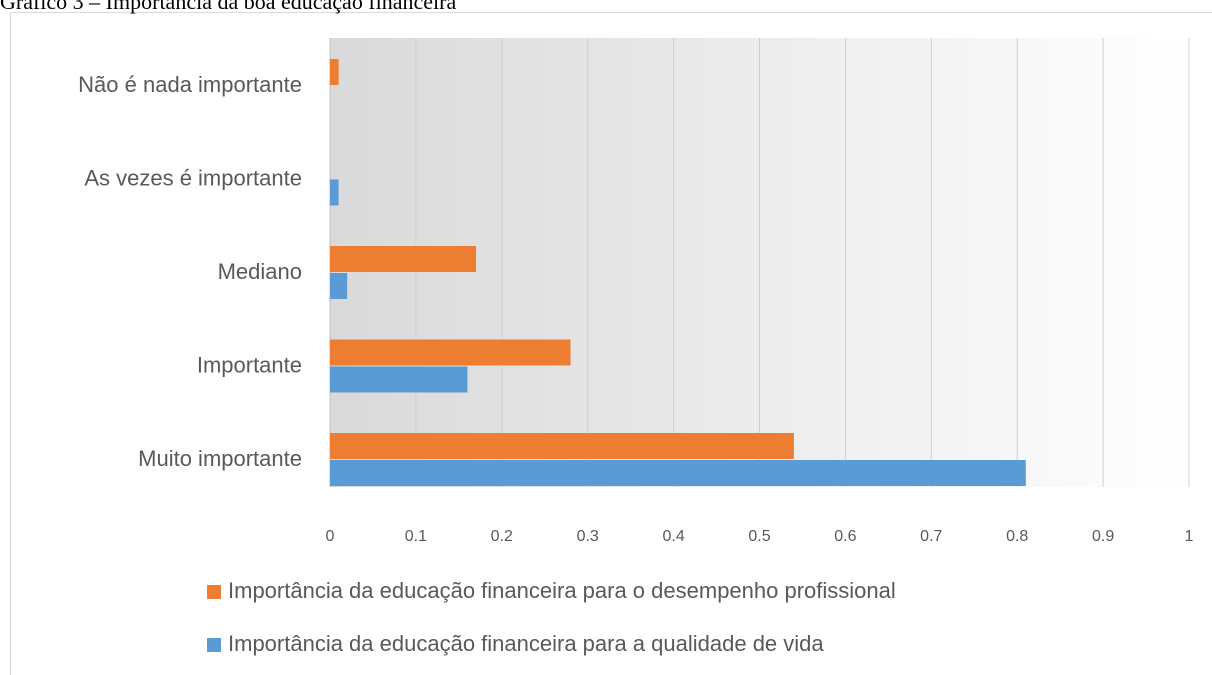 The image size is (1212, 675). I want to click on x-tick-label: 1, so click(1189, 536).